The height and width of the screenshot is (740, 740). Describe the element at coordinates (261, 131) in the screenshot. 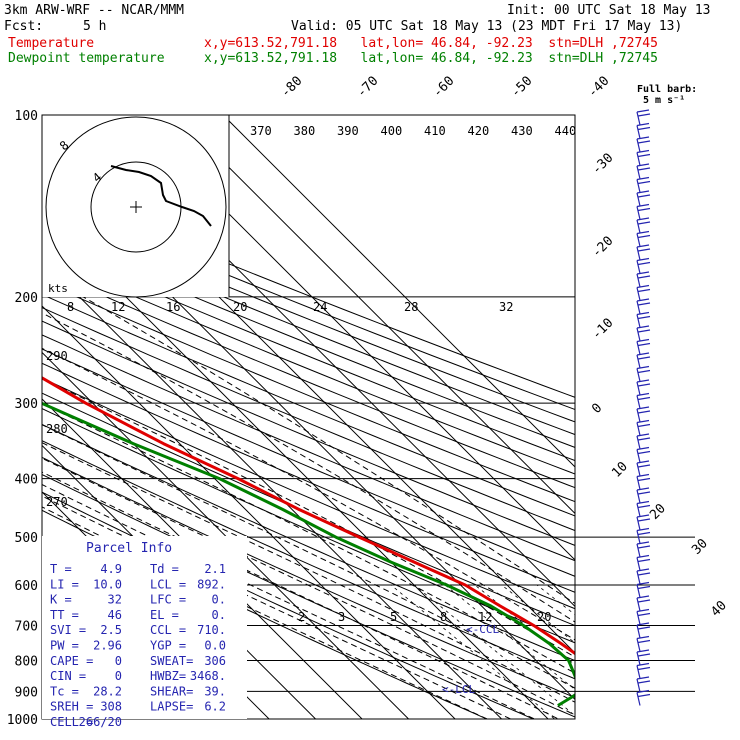

I see `theta-label: 370` at that location.